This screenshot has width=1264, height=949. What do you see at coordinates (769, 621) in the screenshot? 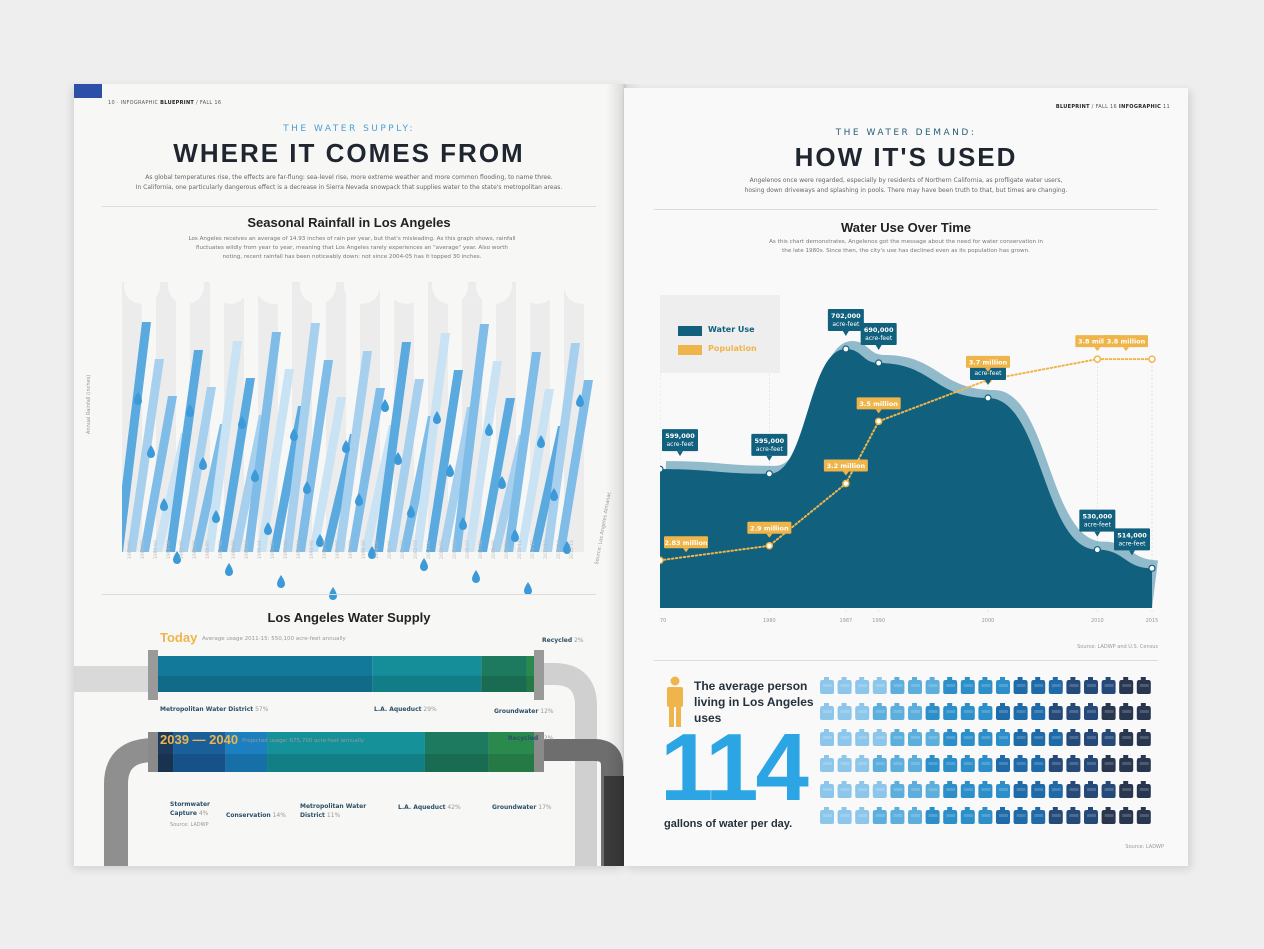
I see `x-tick-label: 1980` at bounding box center [769, 621].